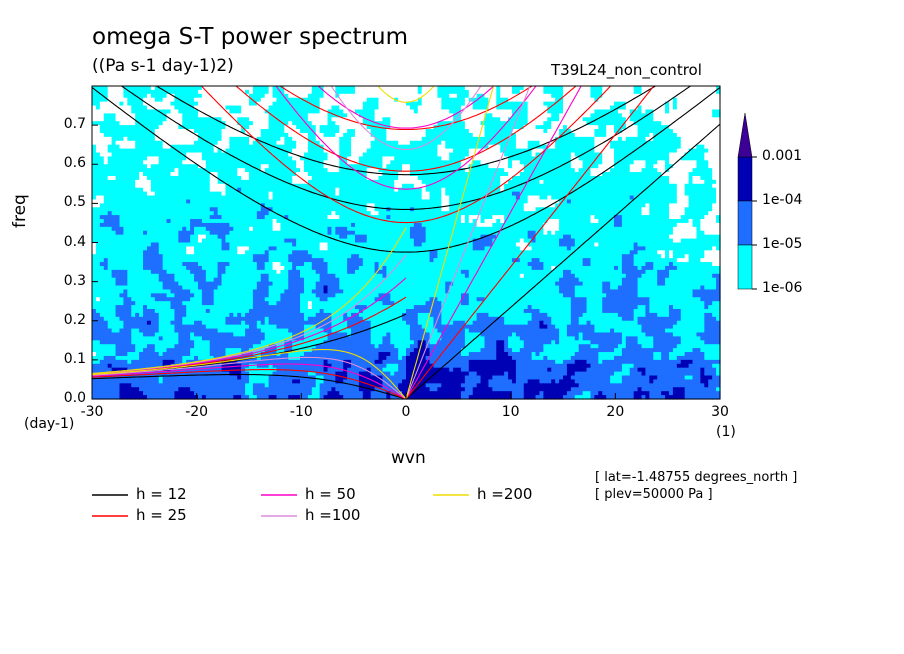 The width and height of the screenshot is (904, 654). What do you see at coordinates (249, 300) in the screenshot?
I see `curve-h200-mrg` at bounding box center [249, 300].